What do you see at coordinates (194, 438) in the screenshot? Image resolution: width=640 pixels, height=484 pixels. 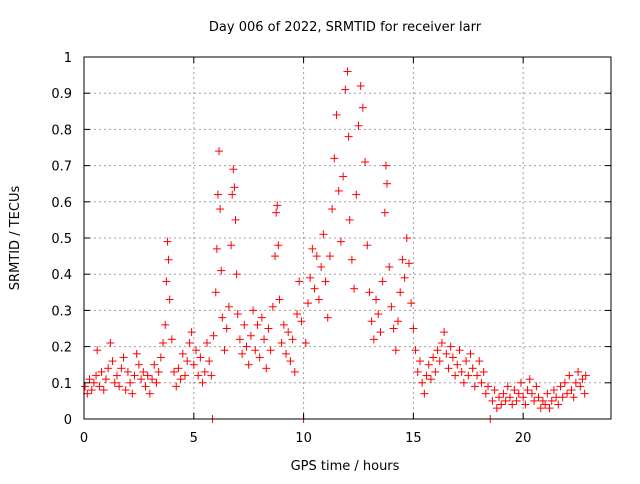 I see `x-tick-label: 5` at bounding box center [194, 438].